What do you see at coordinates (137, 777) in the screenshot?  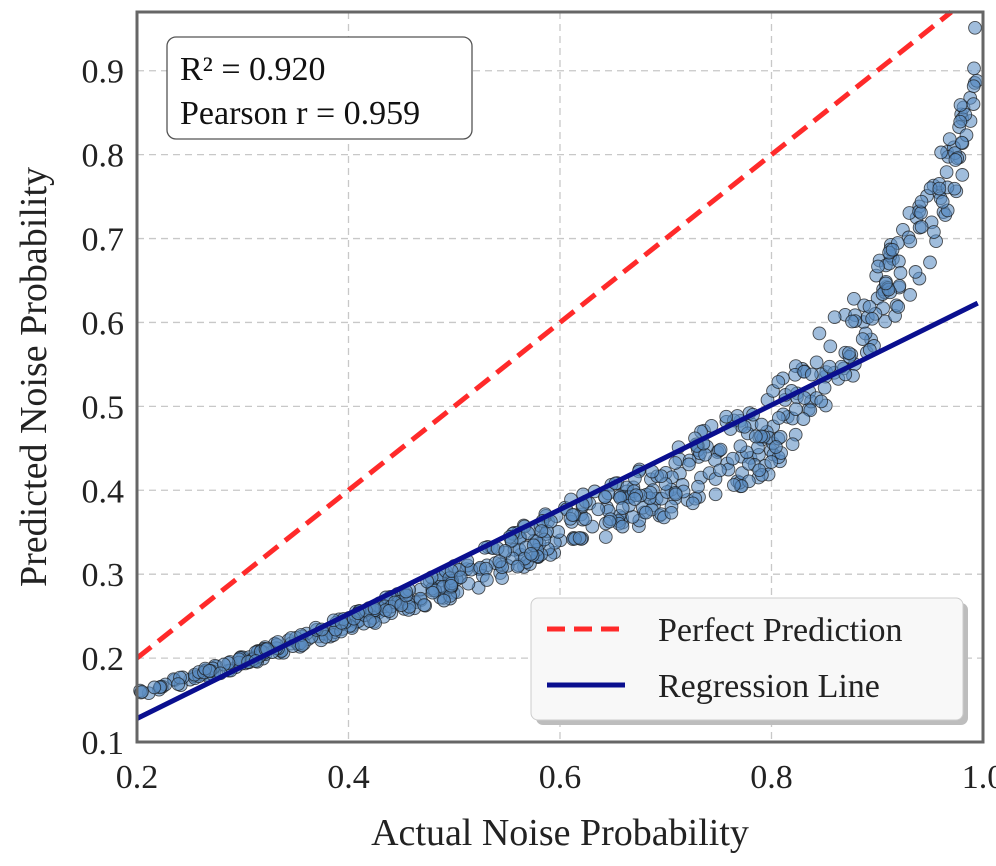 I see `x-tick-label: 0.2` at bounding box center [137, 777].